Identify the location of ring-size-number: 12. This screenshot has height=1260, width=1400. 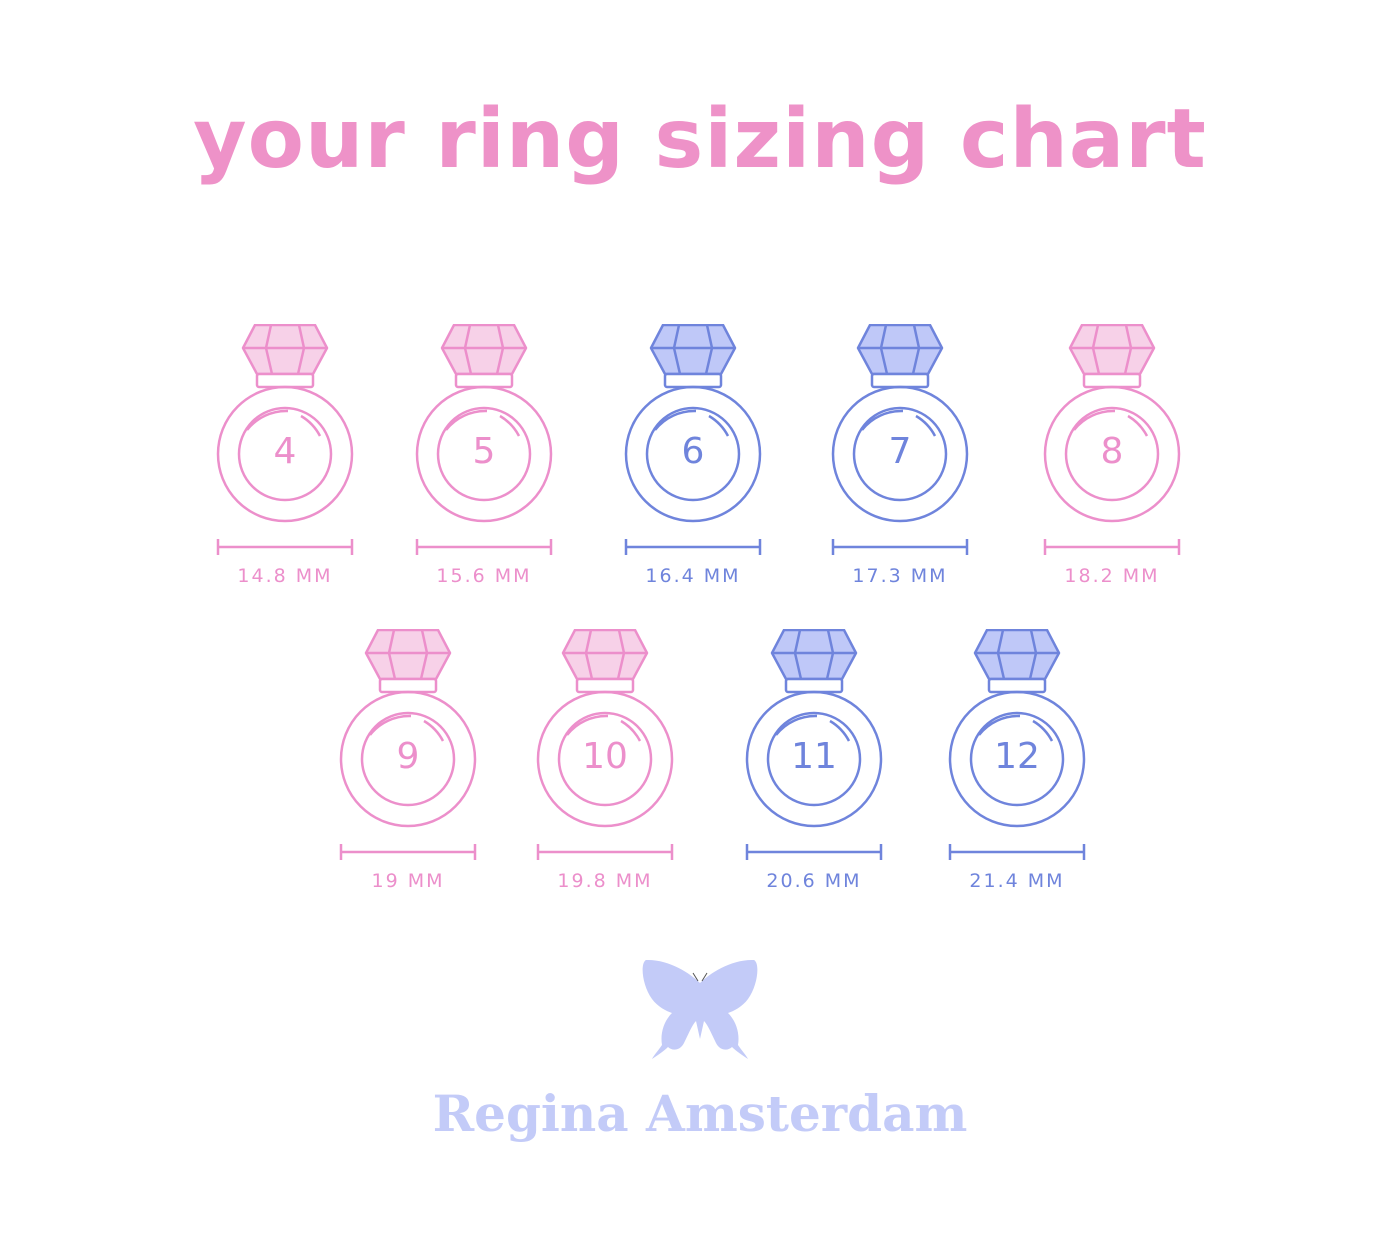
(1017, 756).